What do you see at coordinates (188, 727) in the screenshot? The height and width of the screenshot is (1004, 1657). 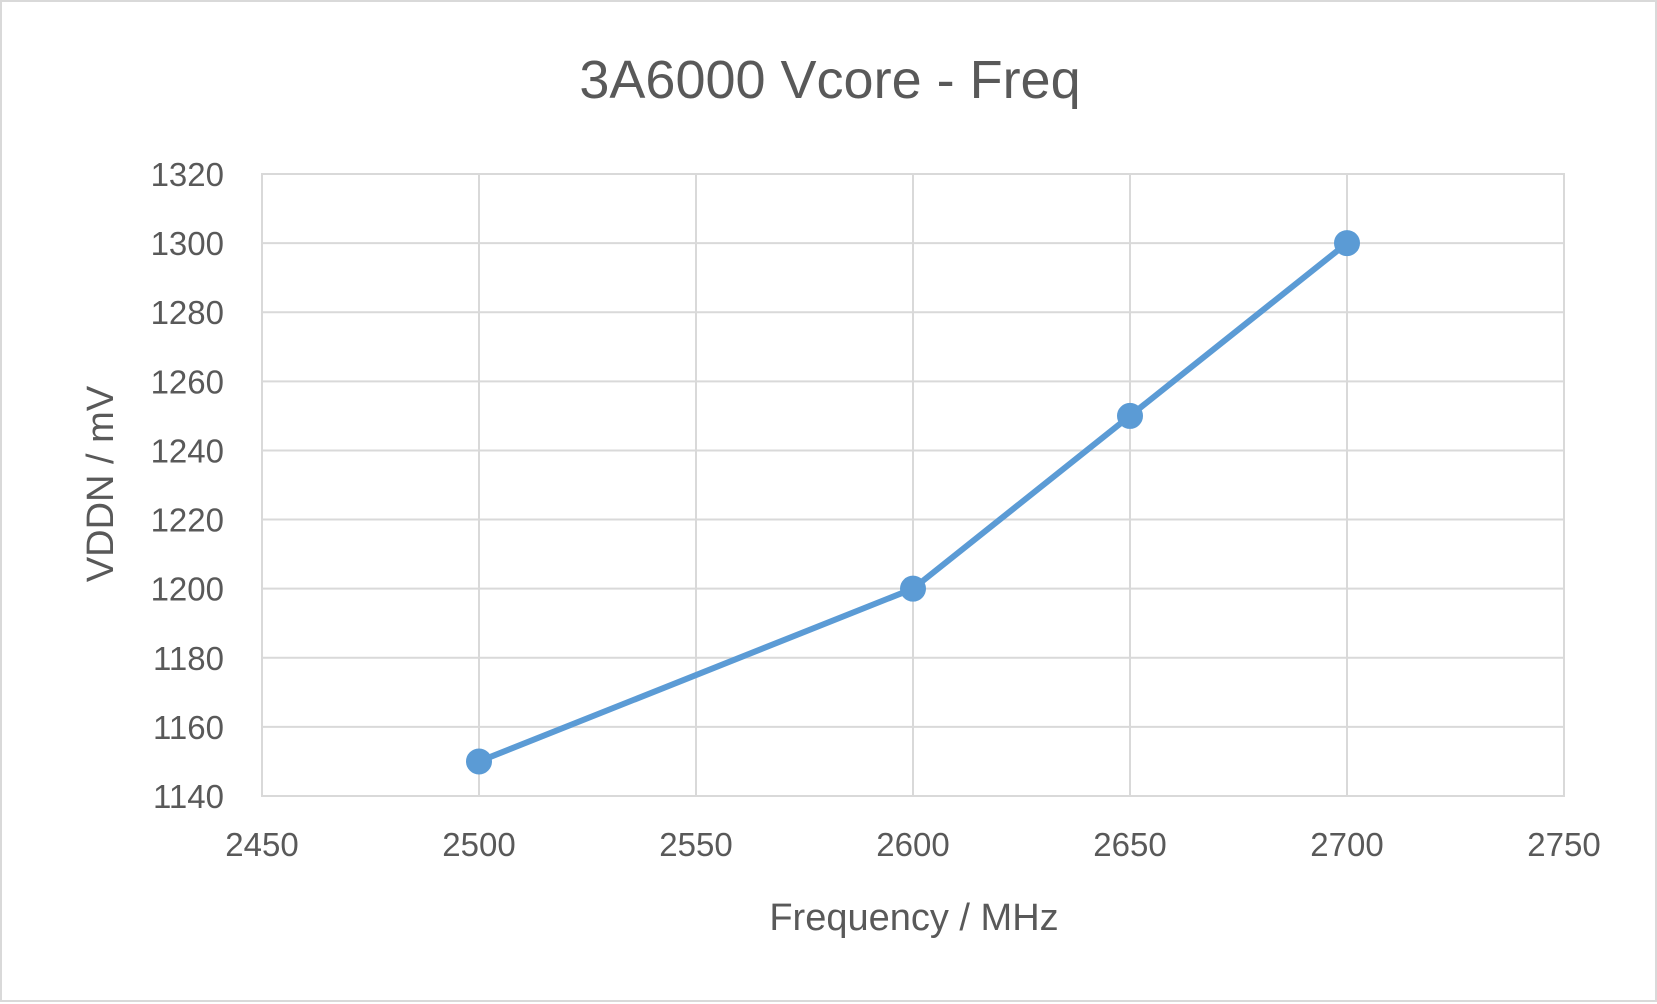 I see `y-tick-label-1160: 1160` at bounding box center [188, 727].